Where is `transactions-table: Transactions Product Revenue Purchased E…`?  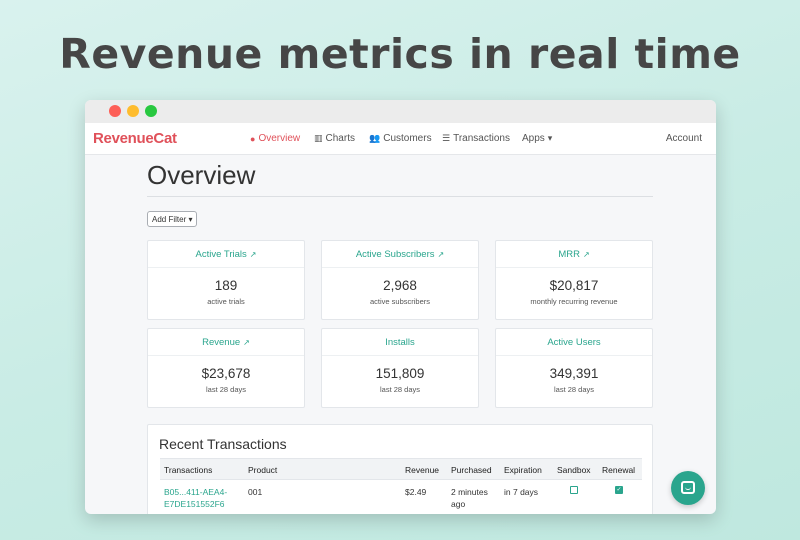
transactions-table: Transactions Product Revenue Purchased E… is located at coordinates (401, 486).